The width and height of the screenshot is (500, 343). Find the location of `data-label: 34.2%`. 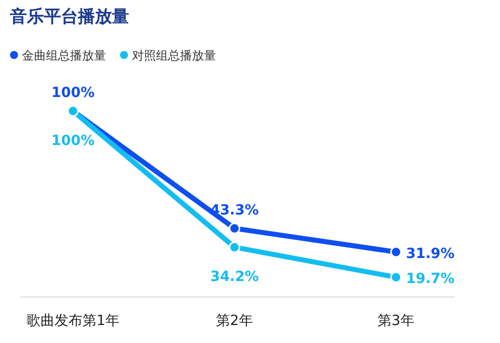

data-label: 34.2% is located at coordinates (234, 277).